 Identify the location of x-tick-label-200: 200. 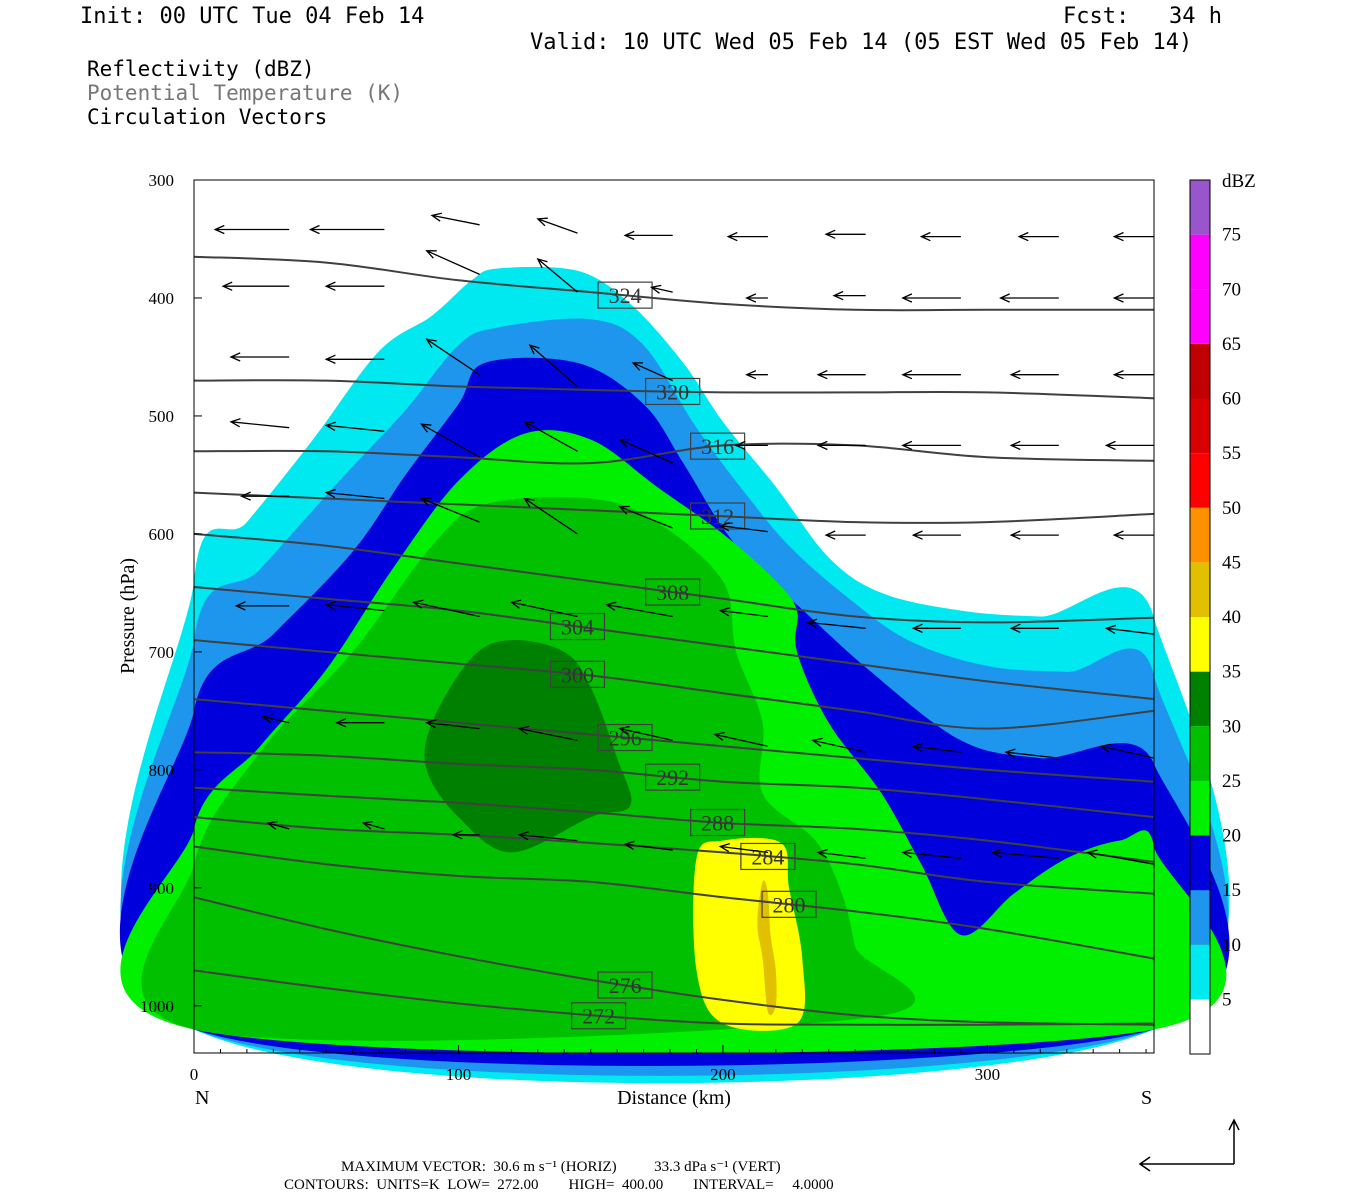
(723, 1074).